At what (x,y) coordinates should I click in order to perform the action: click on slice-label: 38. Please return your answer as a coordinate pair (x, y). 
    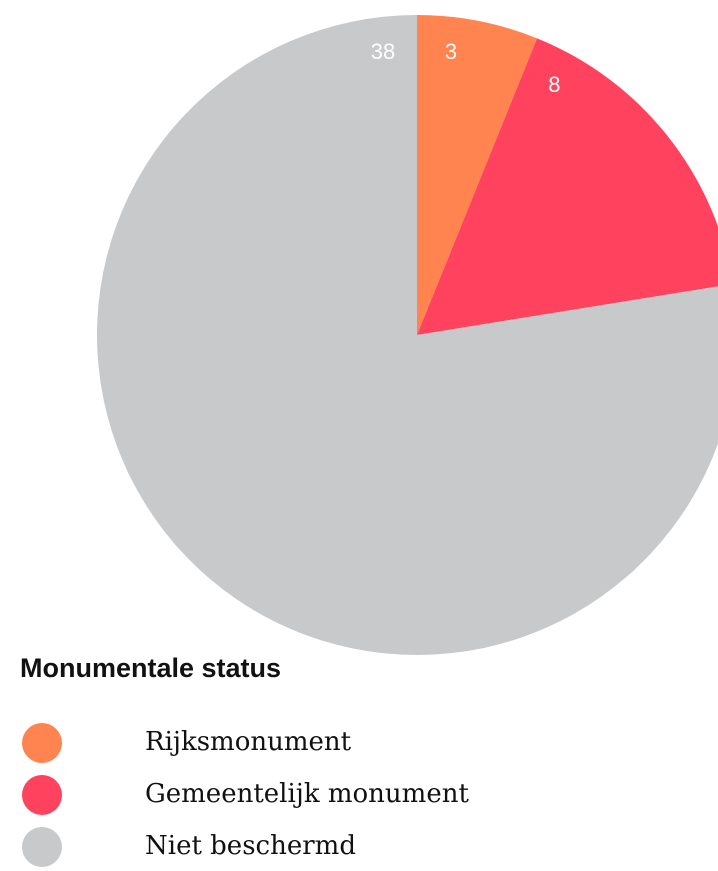
    Looking at the image, I should click on (383, 51).